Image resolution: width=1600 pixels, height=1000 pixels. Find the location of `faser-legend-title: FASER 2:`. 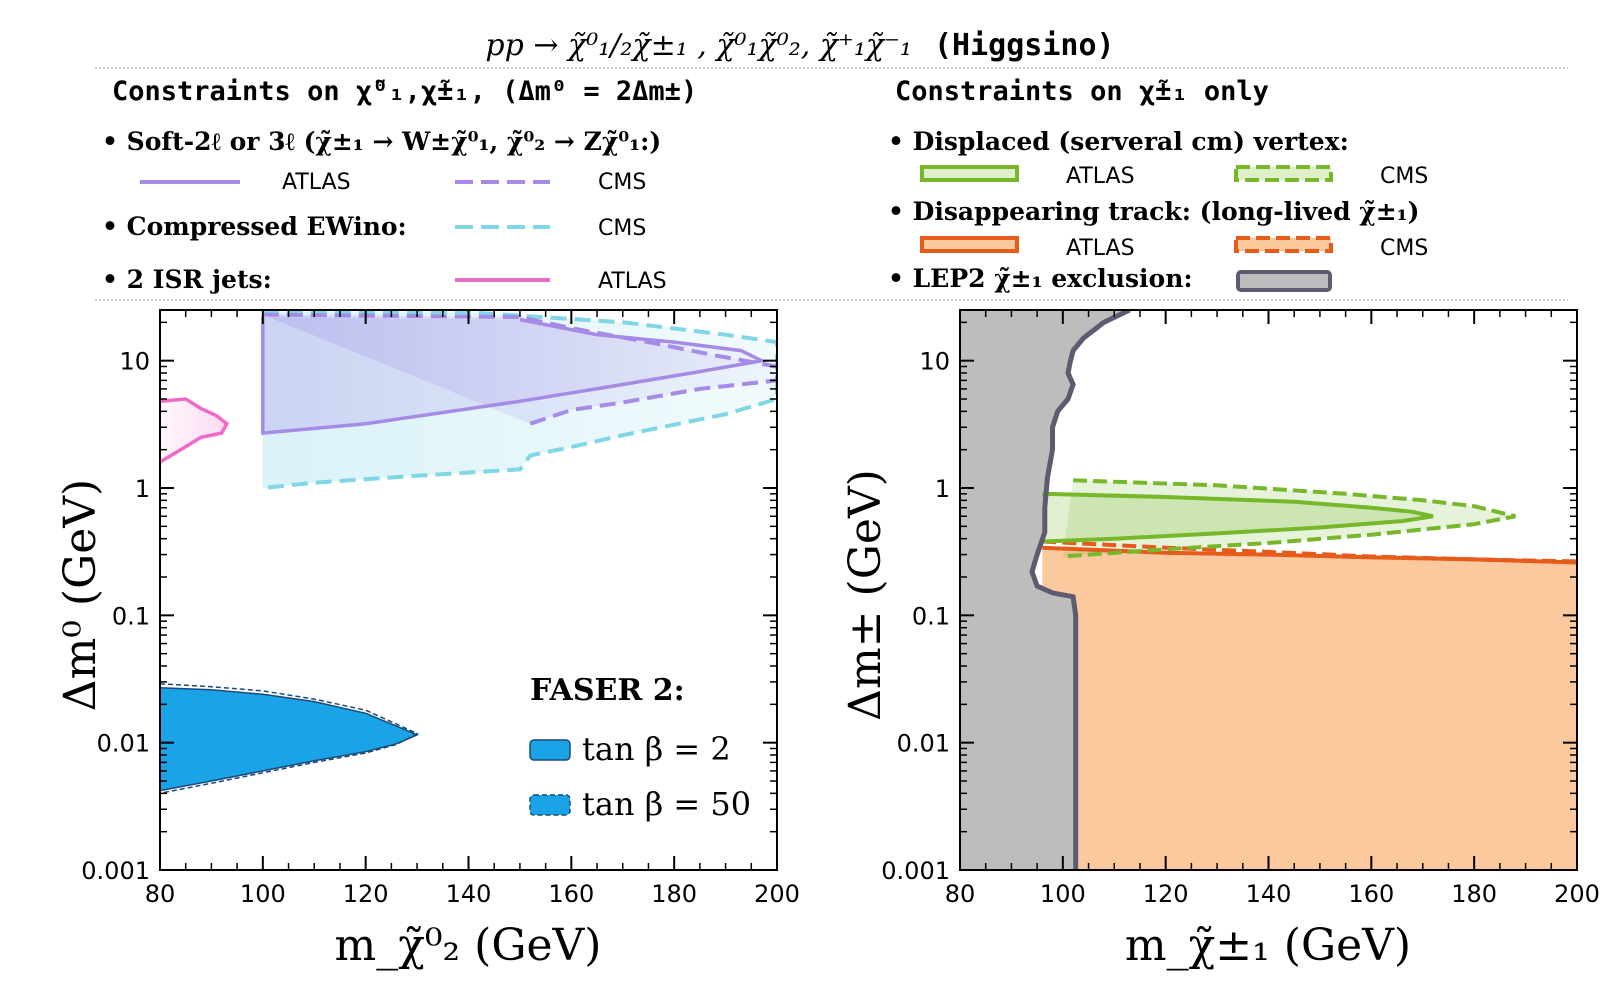

faser-legend-title: FASER 2: is located at coordinates (607, 690).